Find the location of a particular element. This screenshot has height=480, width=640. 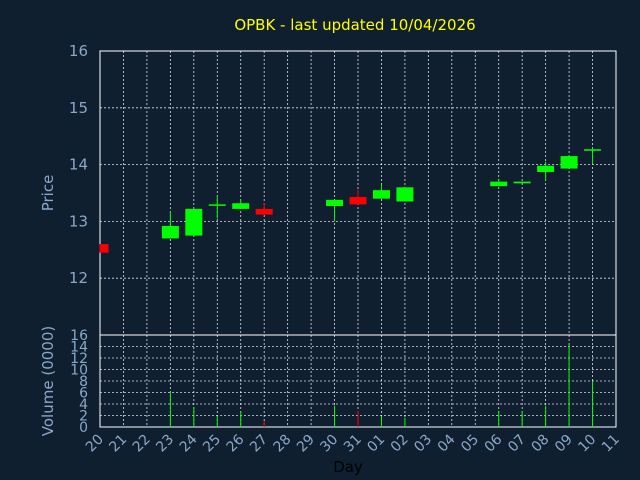

x-tick-label: 07 is located at coordinates (517, 444).